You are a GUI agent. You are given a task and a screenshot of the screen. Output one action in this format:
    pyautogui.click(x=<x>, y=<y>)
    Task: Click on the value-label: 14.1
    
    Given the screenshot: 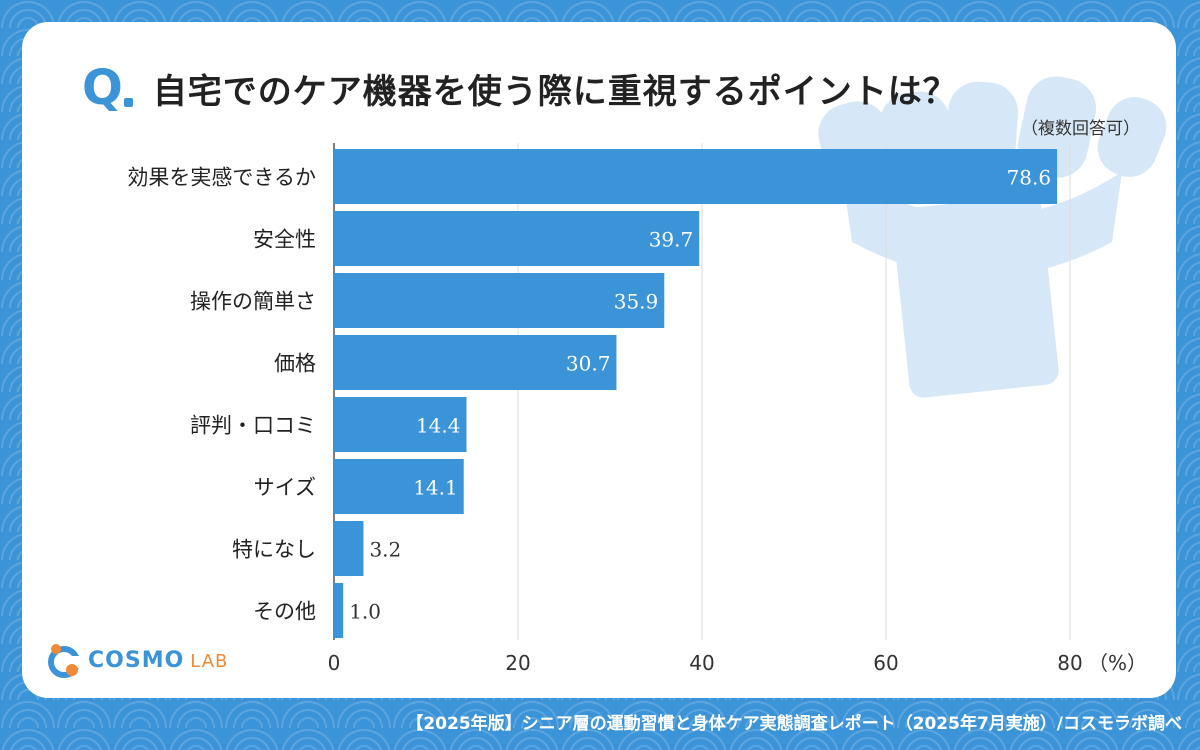 What is the action you would take?
    pyautogui.click(x=435, y=488)
    